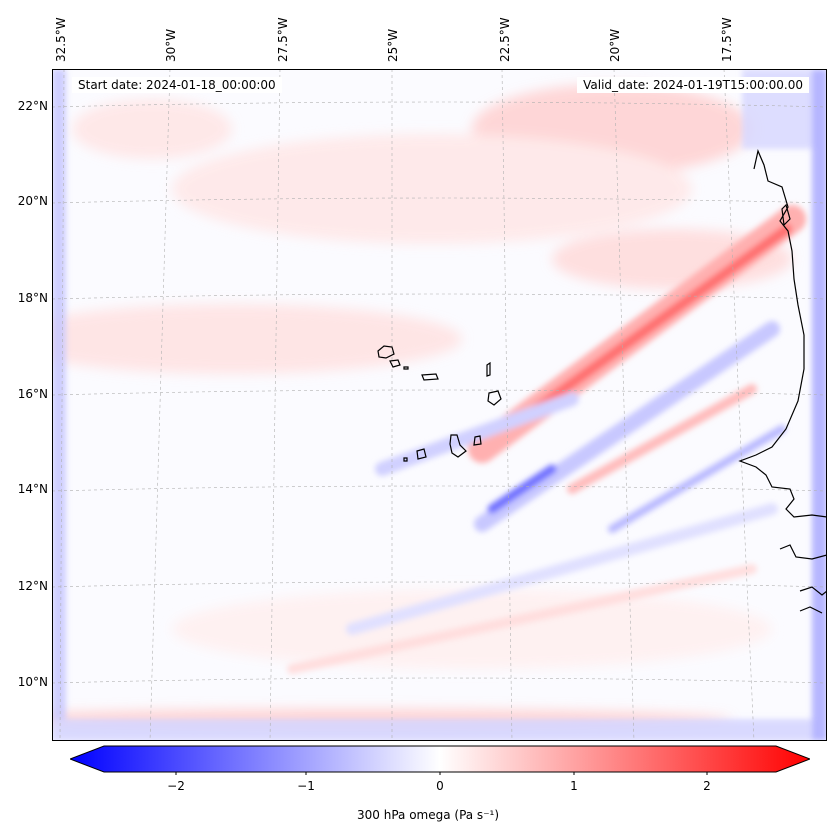  What do you see at coordinates (782, 381) in the screenshot?
I see `coastline` at bounding box center [782, 381].